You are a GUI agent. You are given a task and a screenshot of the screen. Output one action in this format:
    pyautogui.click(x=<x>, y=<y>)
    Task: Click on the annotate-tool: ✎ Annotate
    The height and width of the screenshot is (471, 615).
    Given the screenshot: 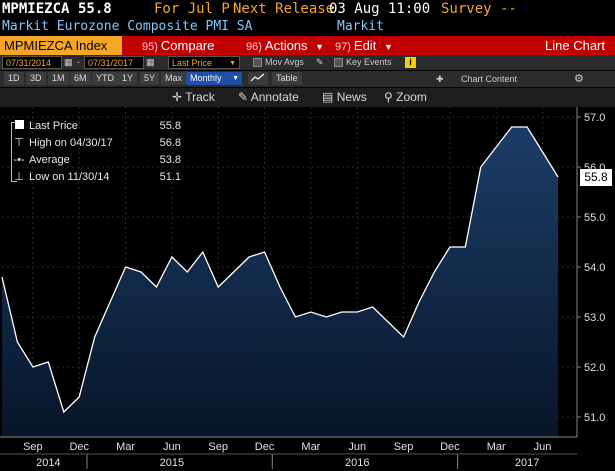 What is the action you would take?
    pyautogui.click(x=268, y=97)
    